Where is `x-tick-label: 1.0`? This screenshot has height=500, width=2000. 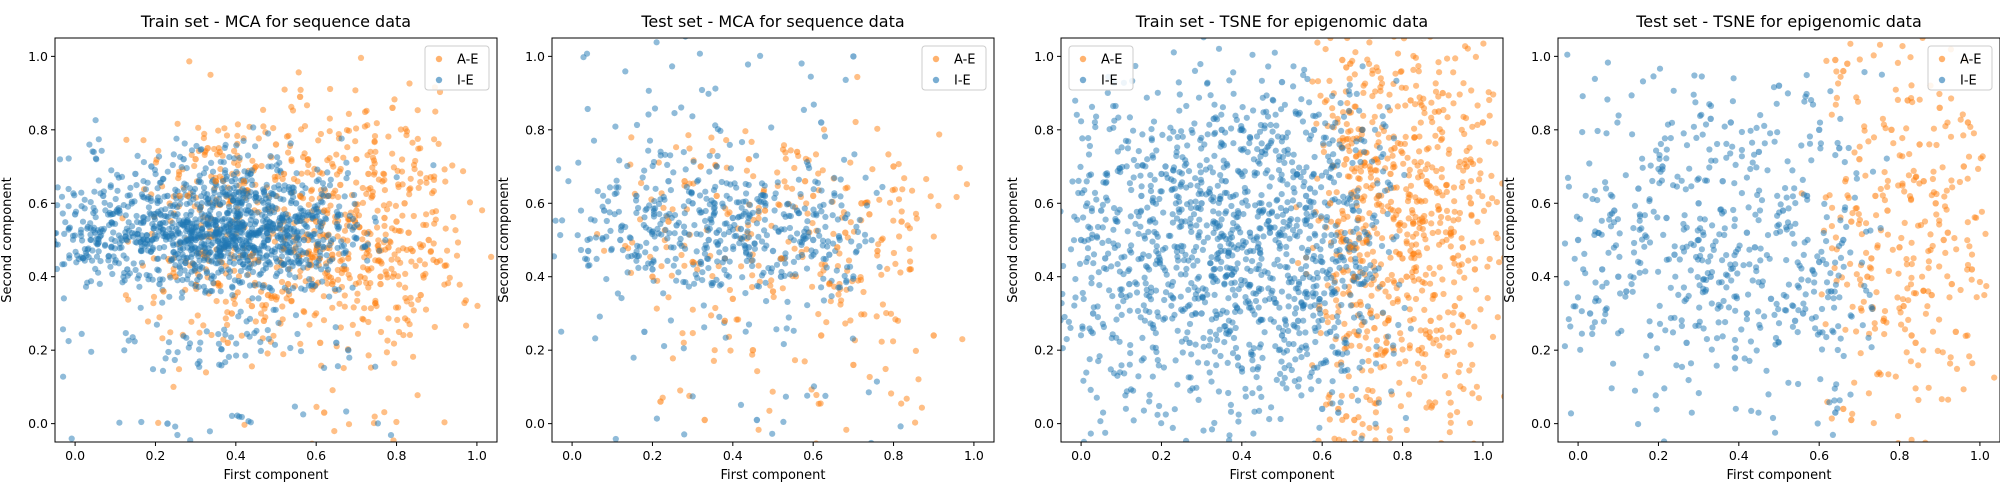
x-tick-label: 1.0 is located at coordinates (477, 455).